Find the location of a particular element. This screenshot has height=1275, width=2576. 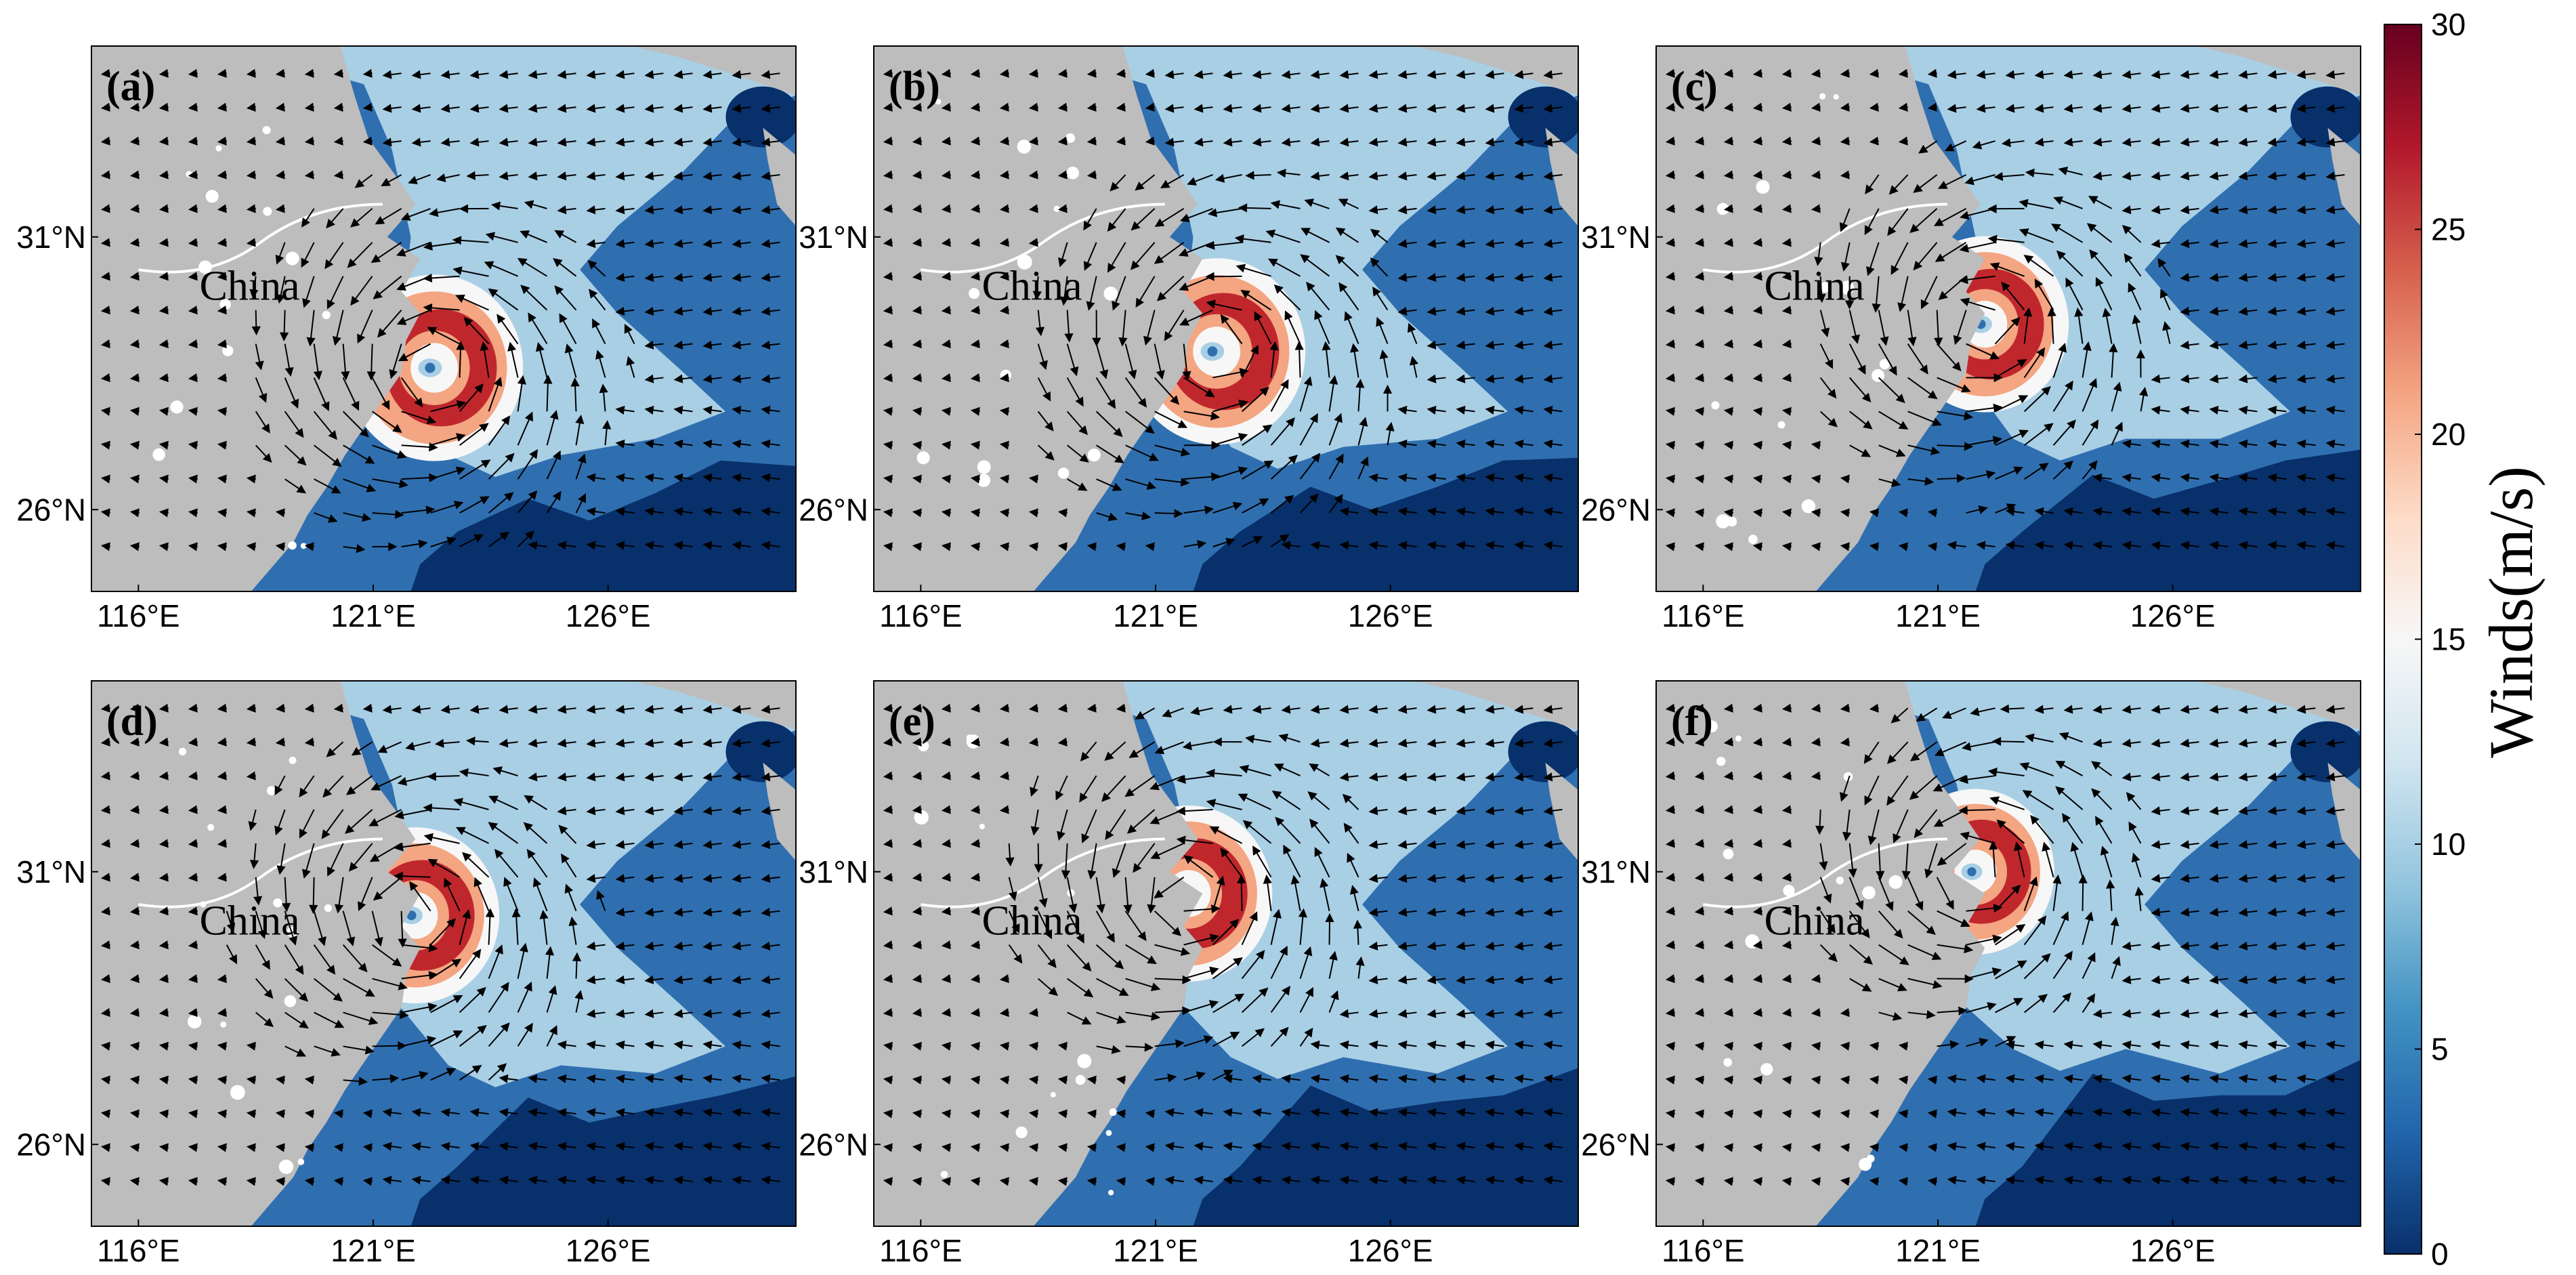

colorbar-tick-label: 5 is located at coordinates (2440, 1050).